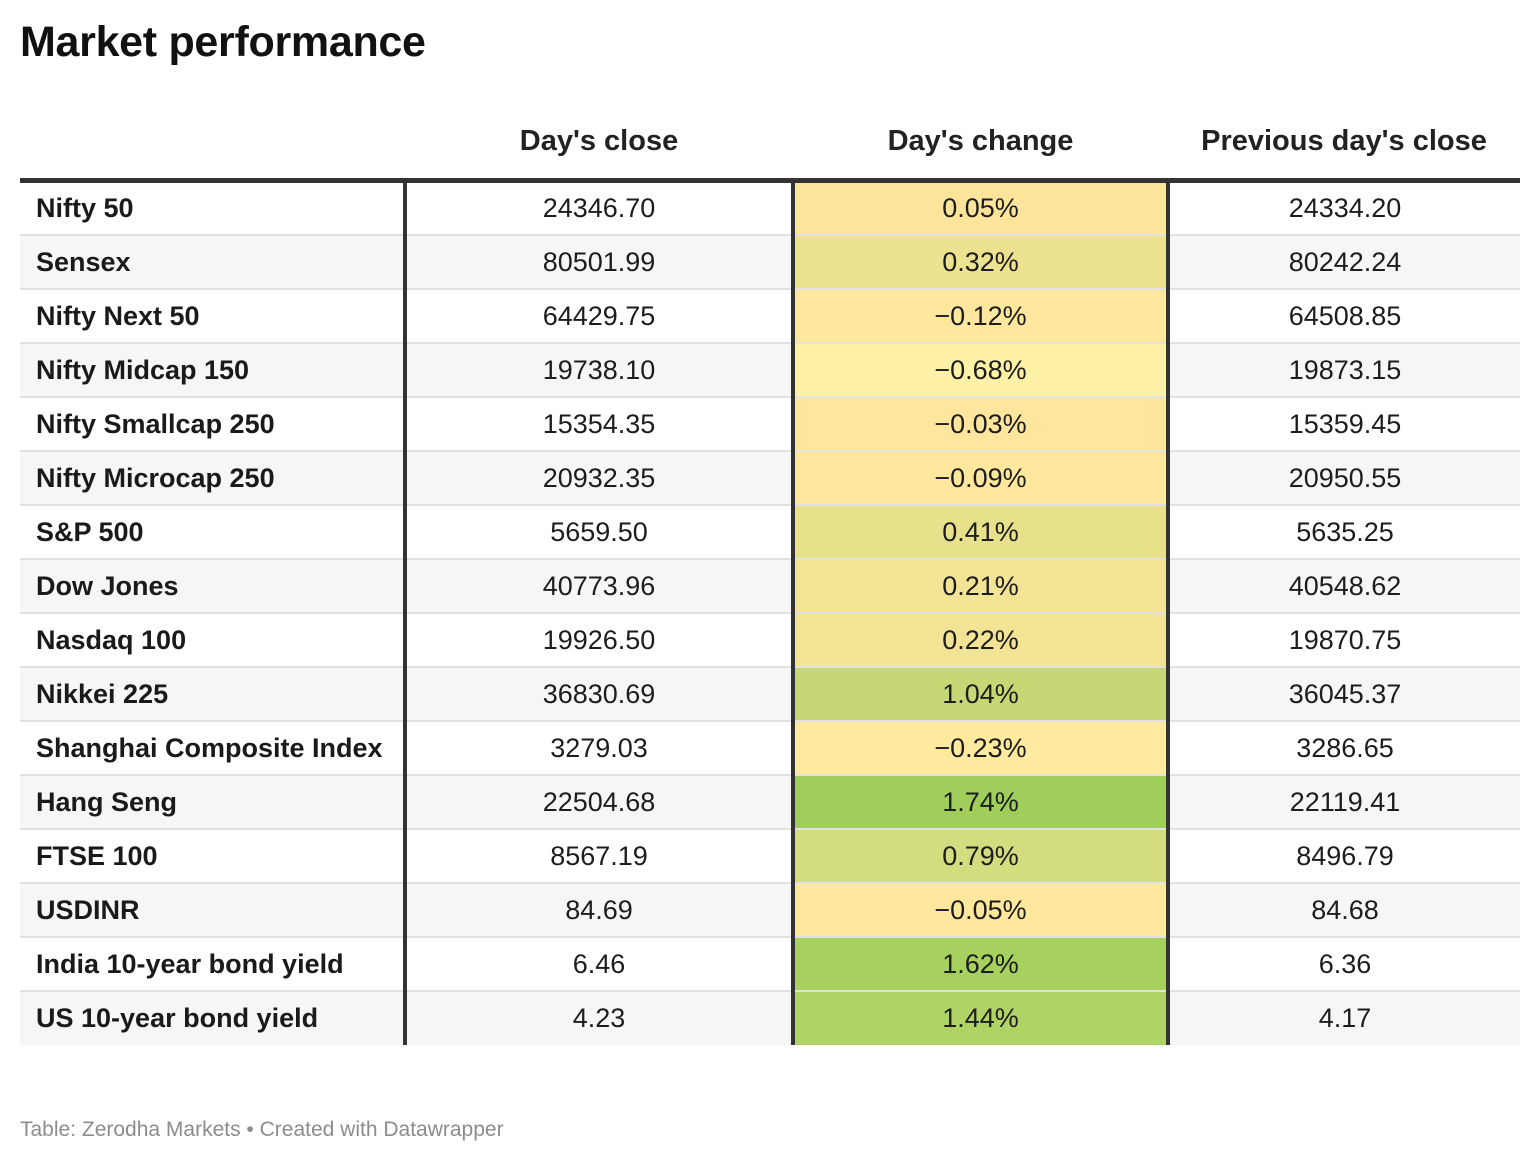  I want to click on days-close-cell: 64429.75, so click(600, 316).